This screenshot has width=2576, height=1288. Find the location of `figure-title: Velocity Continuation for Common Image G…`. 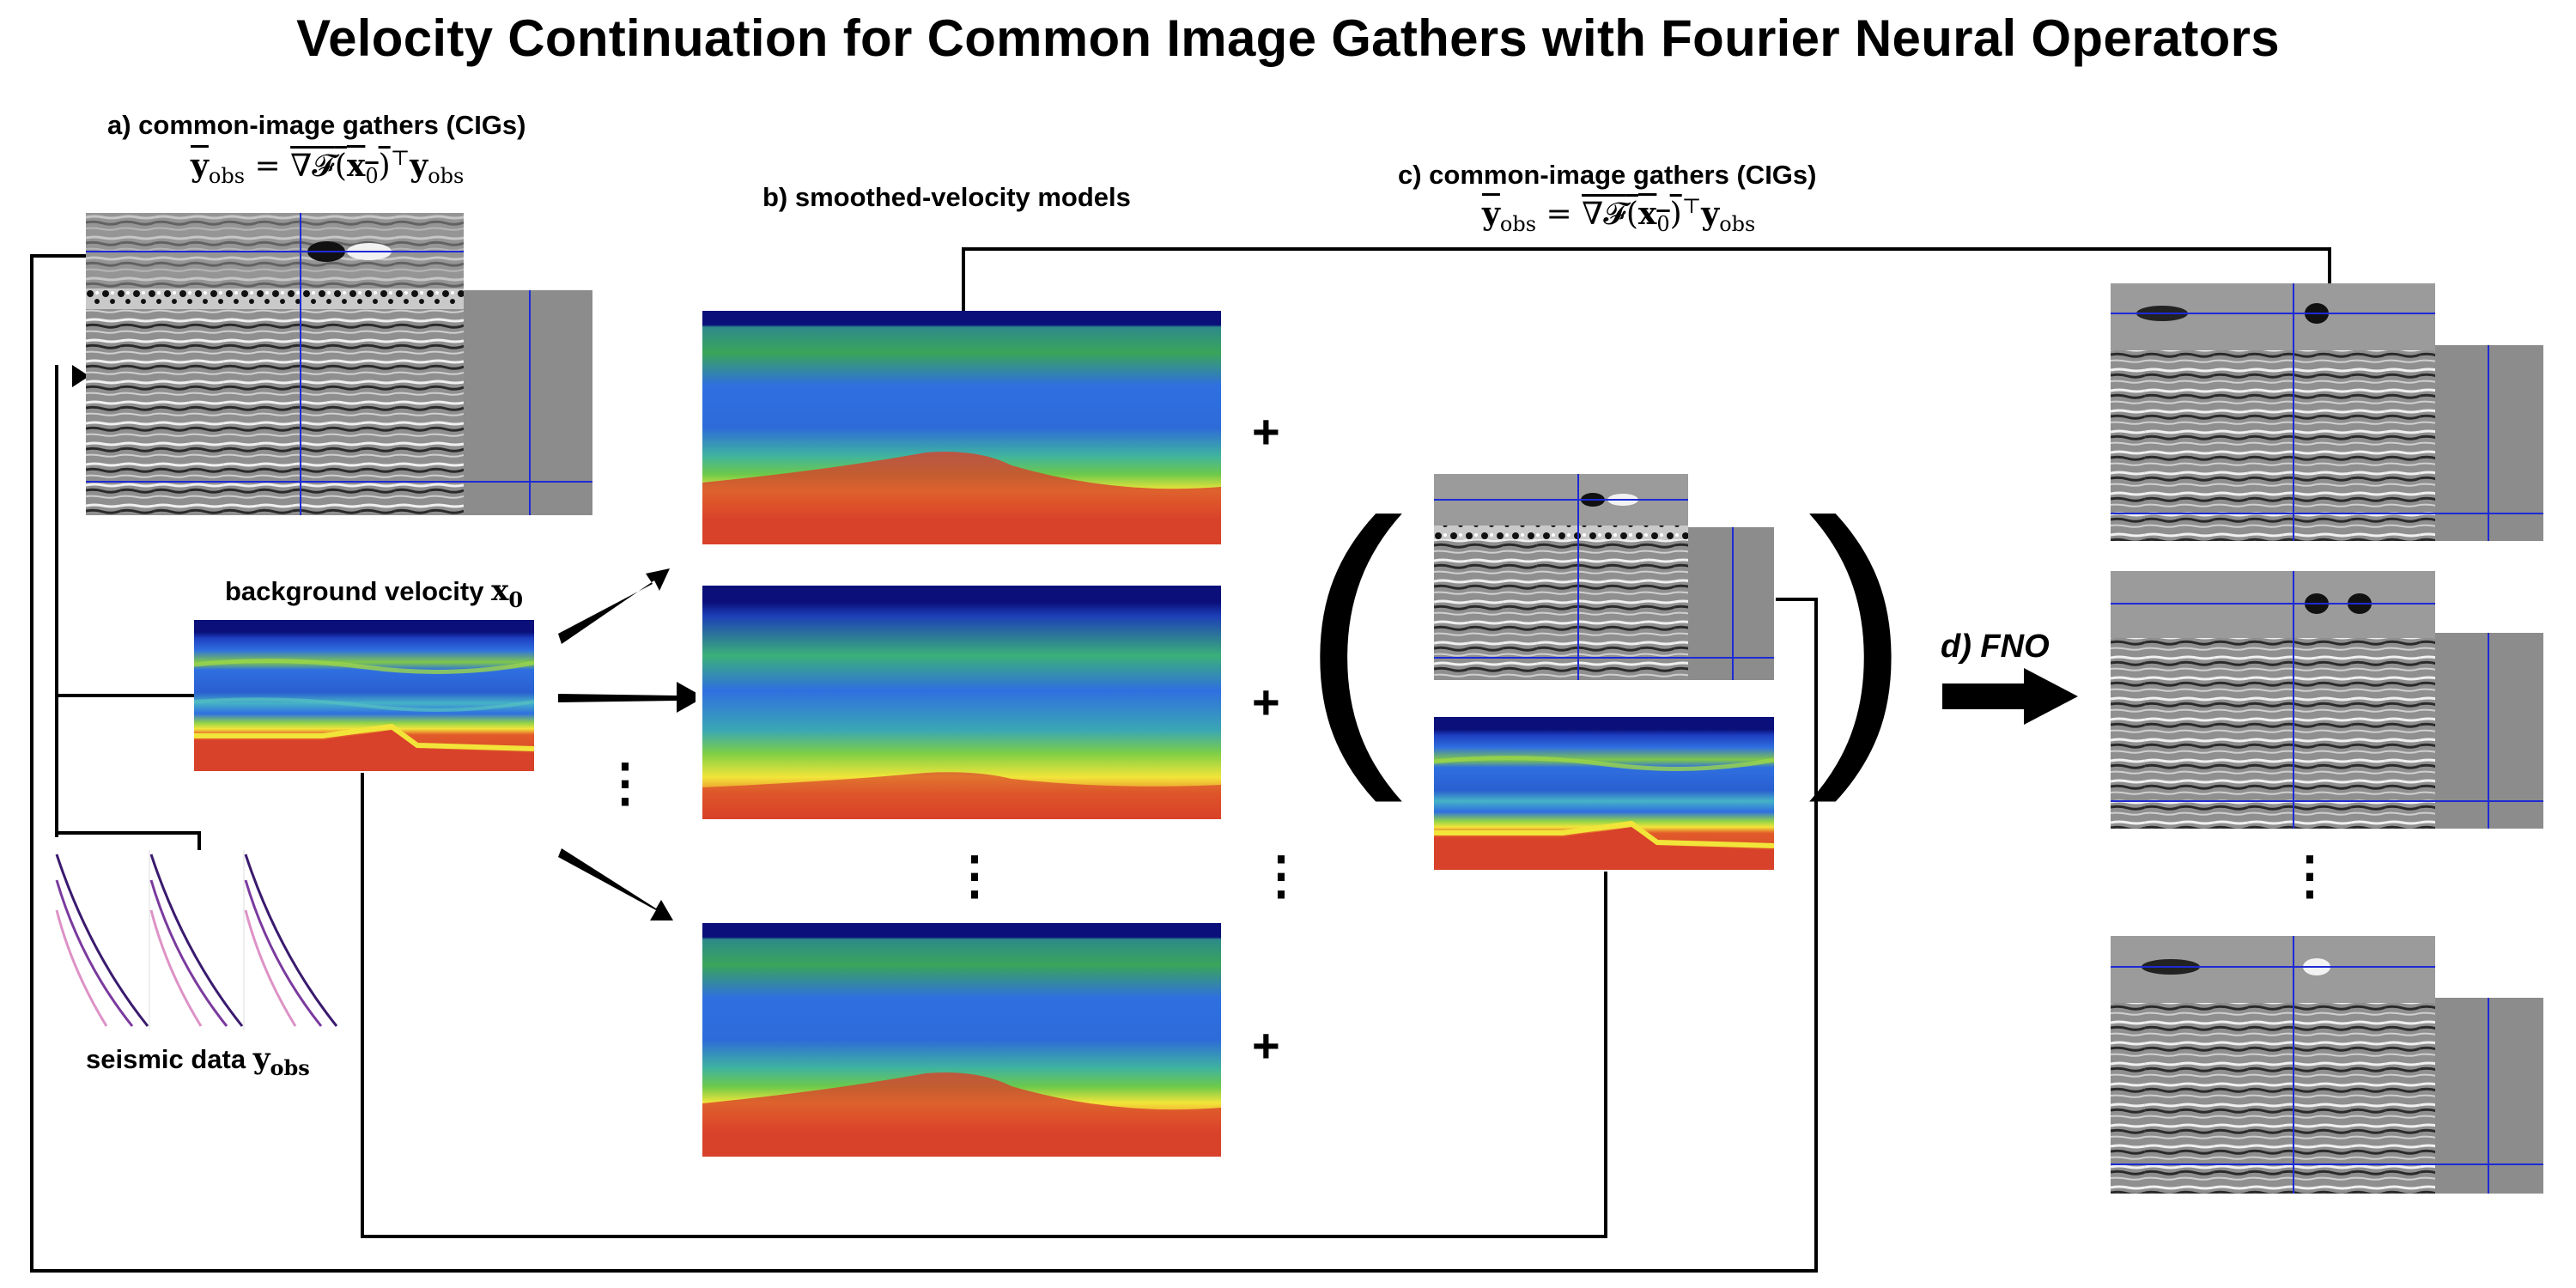

figure-title: Velocity Continuation for Common Image G… is located at coordinates (1288, 38).